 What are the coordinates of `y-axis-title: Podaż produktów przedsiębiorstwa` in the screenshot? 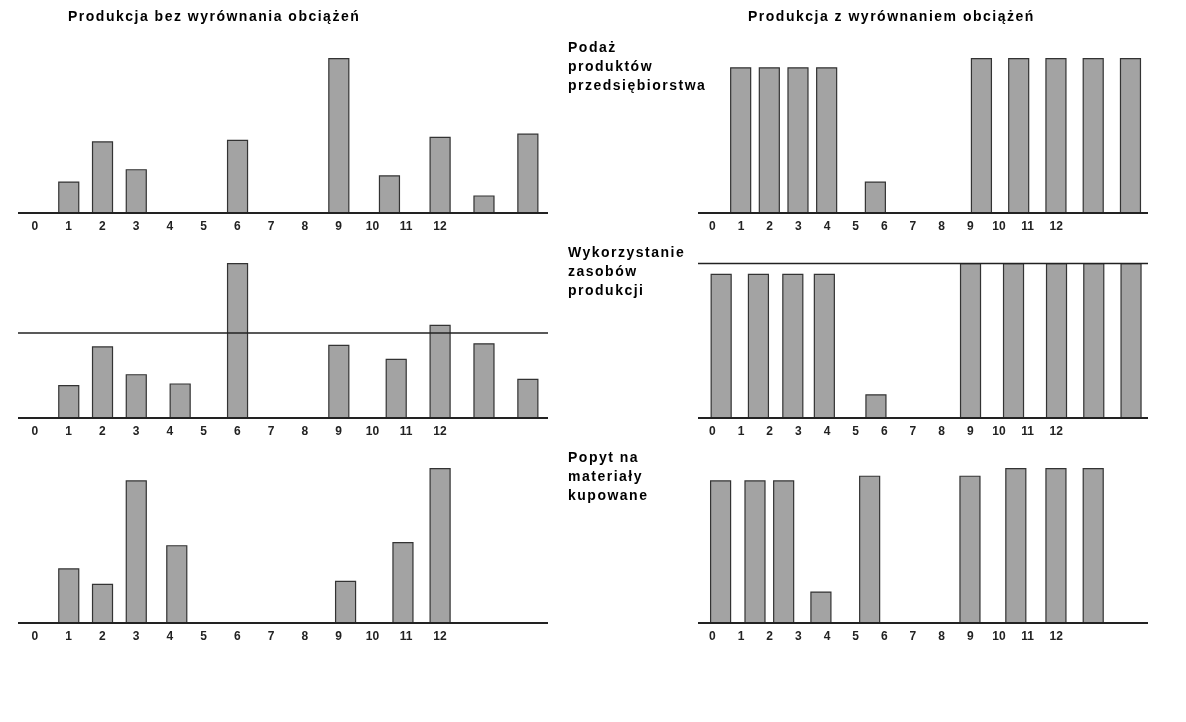 It's located at (637, 66).